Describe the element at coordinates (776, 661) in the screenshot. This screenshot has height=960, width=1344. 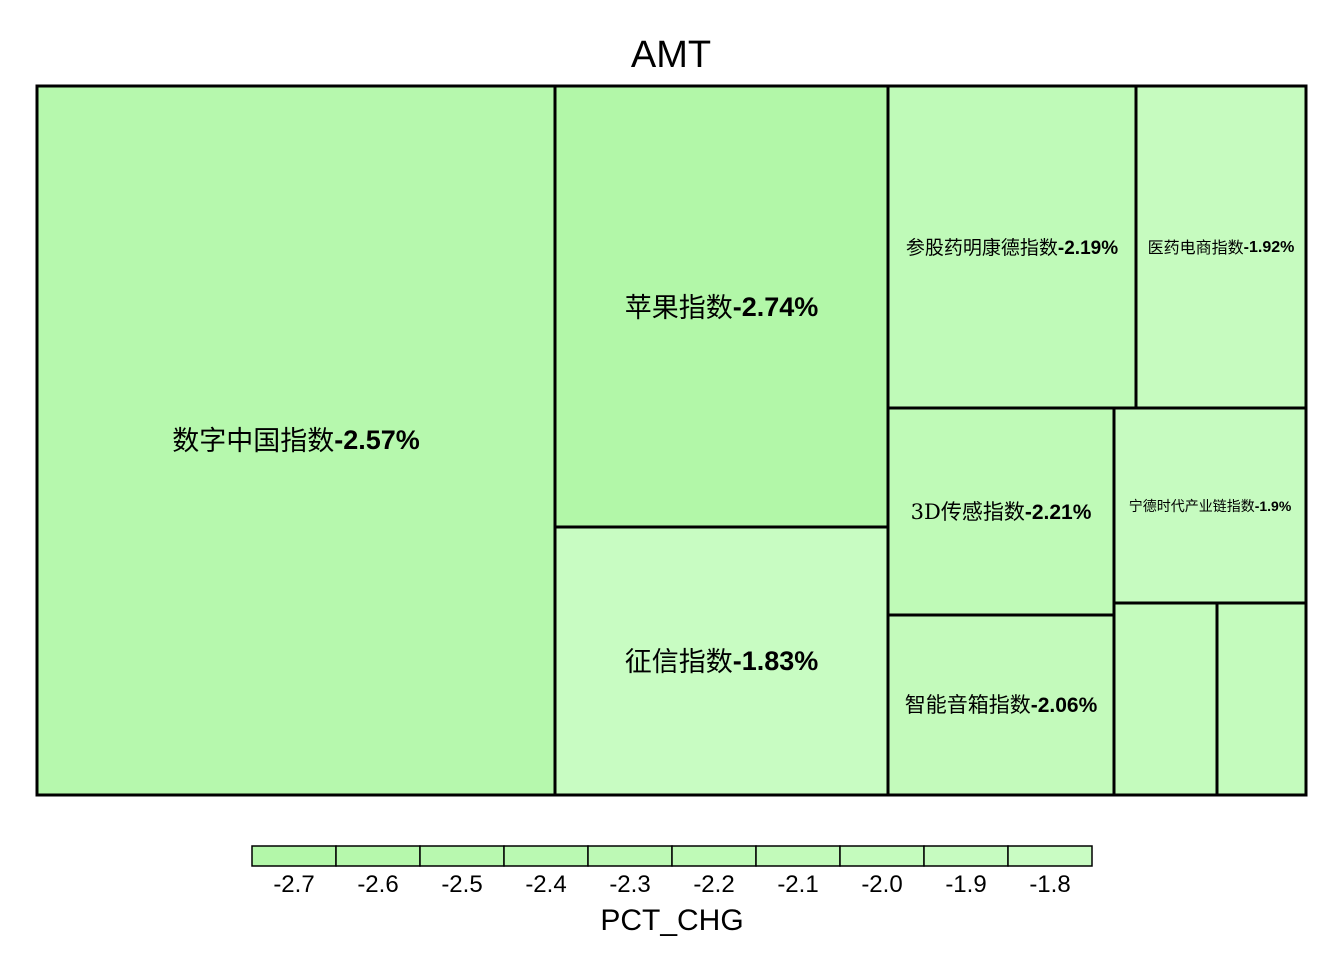
I see `tile-pct-value: -1.83%` at that location.